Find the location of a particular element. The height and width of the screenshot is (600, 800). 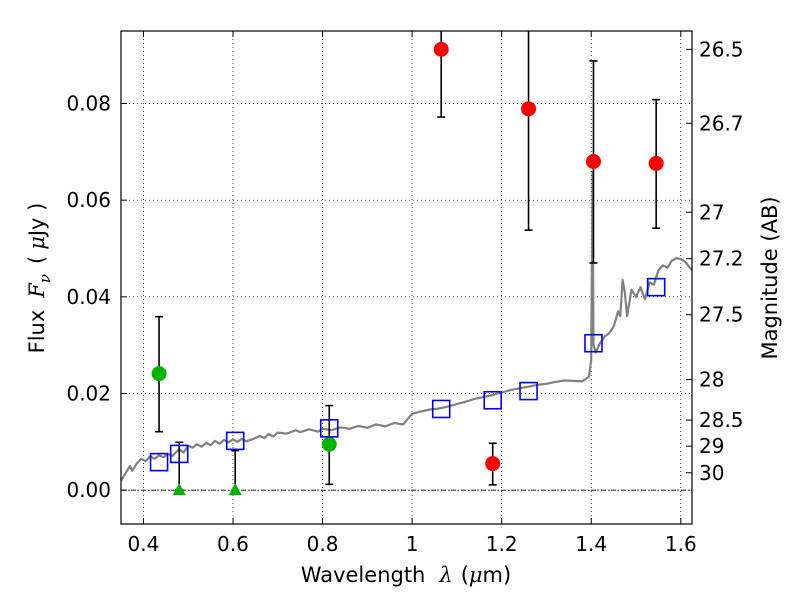

x-tick-label: 0.4 is located at coordinates (143, 544).